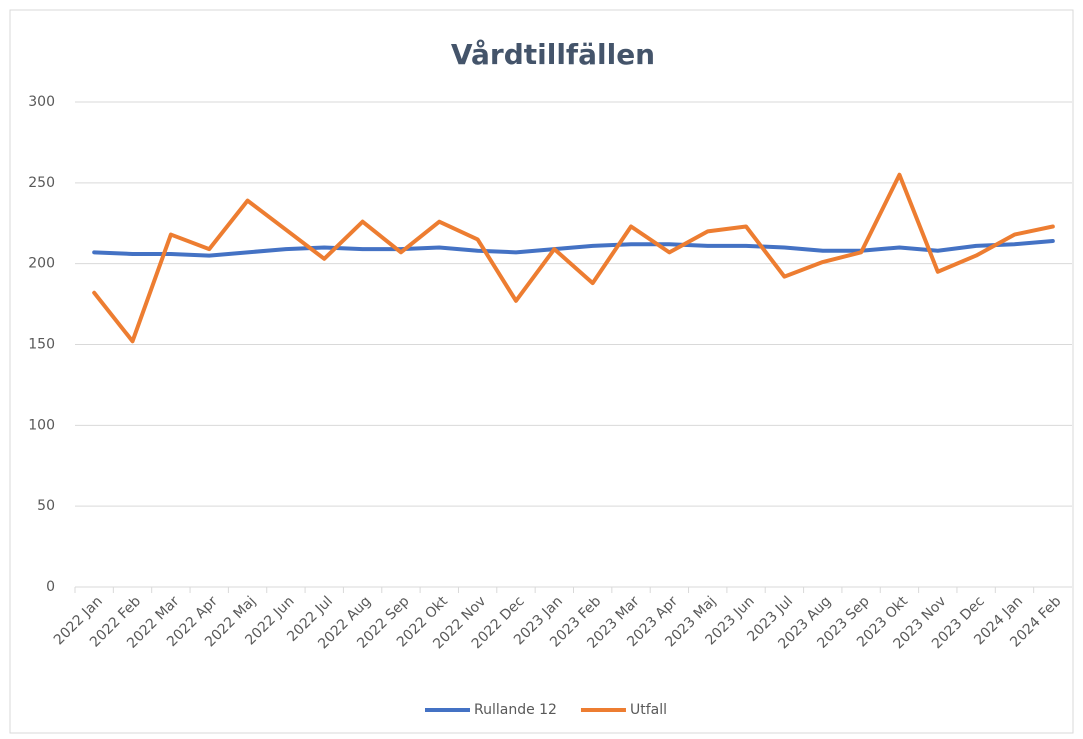 The image size is (1083, 739). Describe the element at coordinates (41, 425) in the screenshot. I see `y-tick-label: 100` at that location.